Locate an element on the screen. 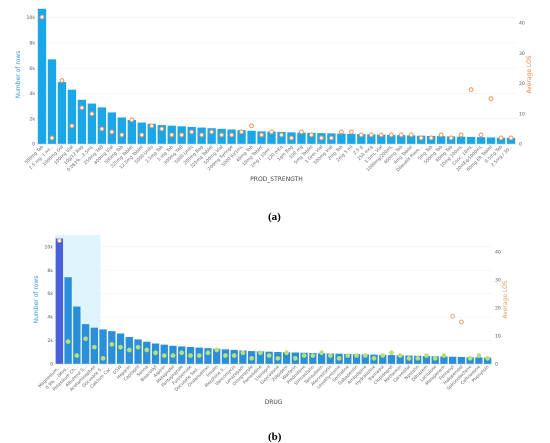  x-axis-title: DRUG is located at coordinates (274, 402).